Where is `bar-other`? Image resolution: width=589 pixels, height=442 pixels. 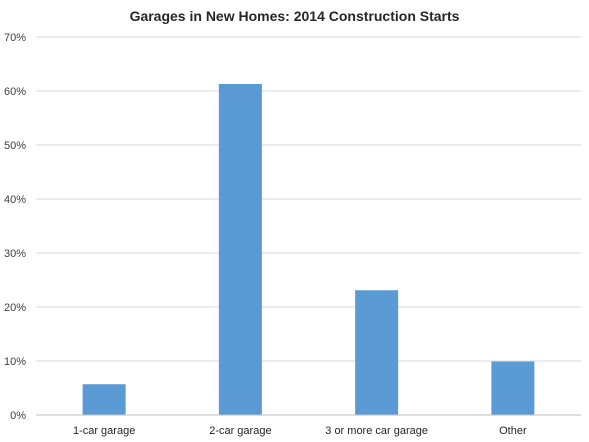
bar-other is located at coordinates (513, 388).